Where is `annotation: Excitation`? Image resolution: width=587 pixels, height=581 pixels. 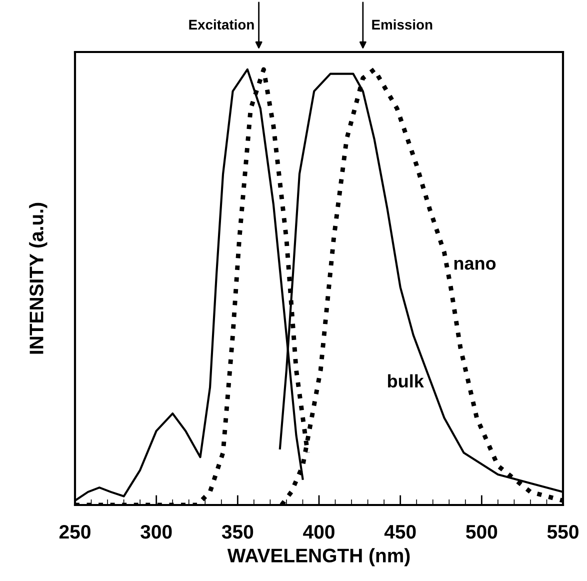 annotation: Excitation is located at coordinates (221, 24).